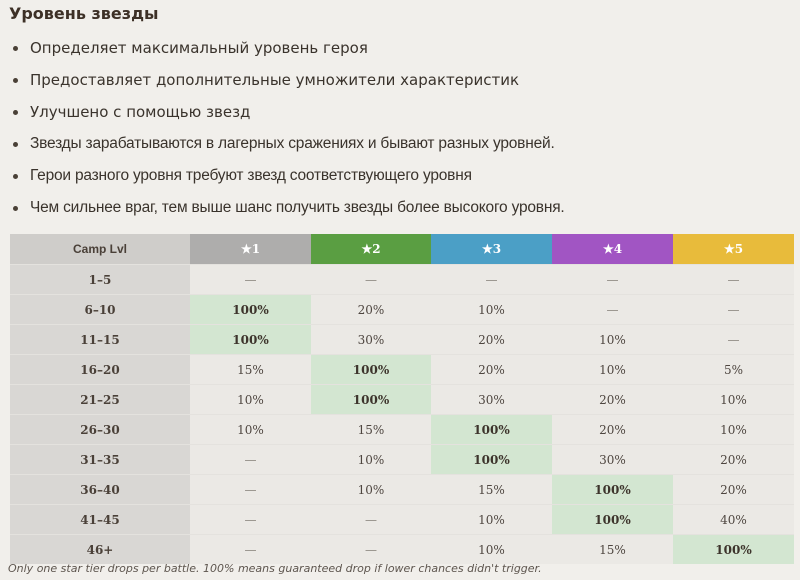  I want to click on table-header-row: Camp Lvl ★1 ★2 ★3 ★4 ★5, so click(402, 249).